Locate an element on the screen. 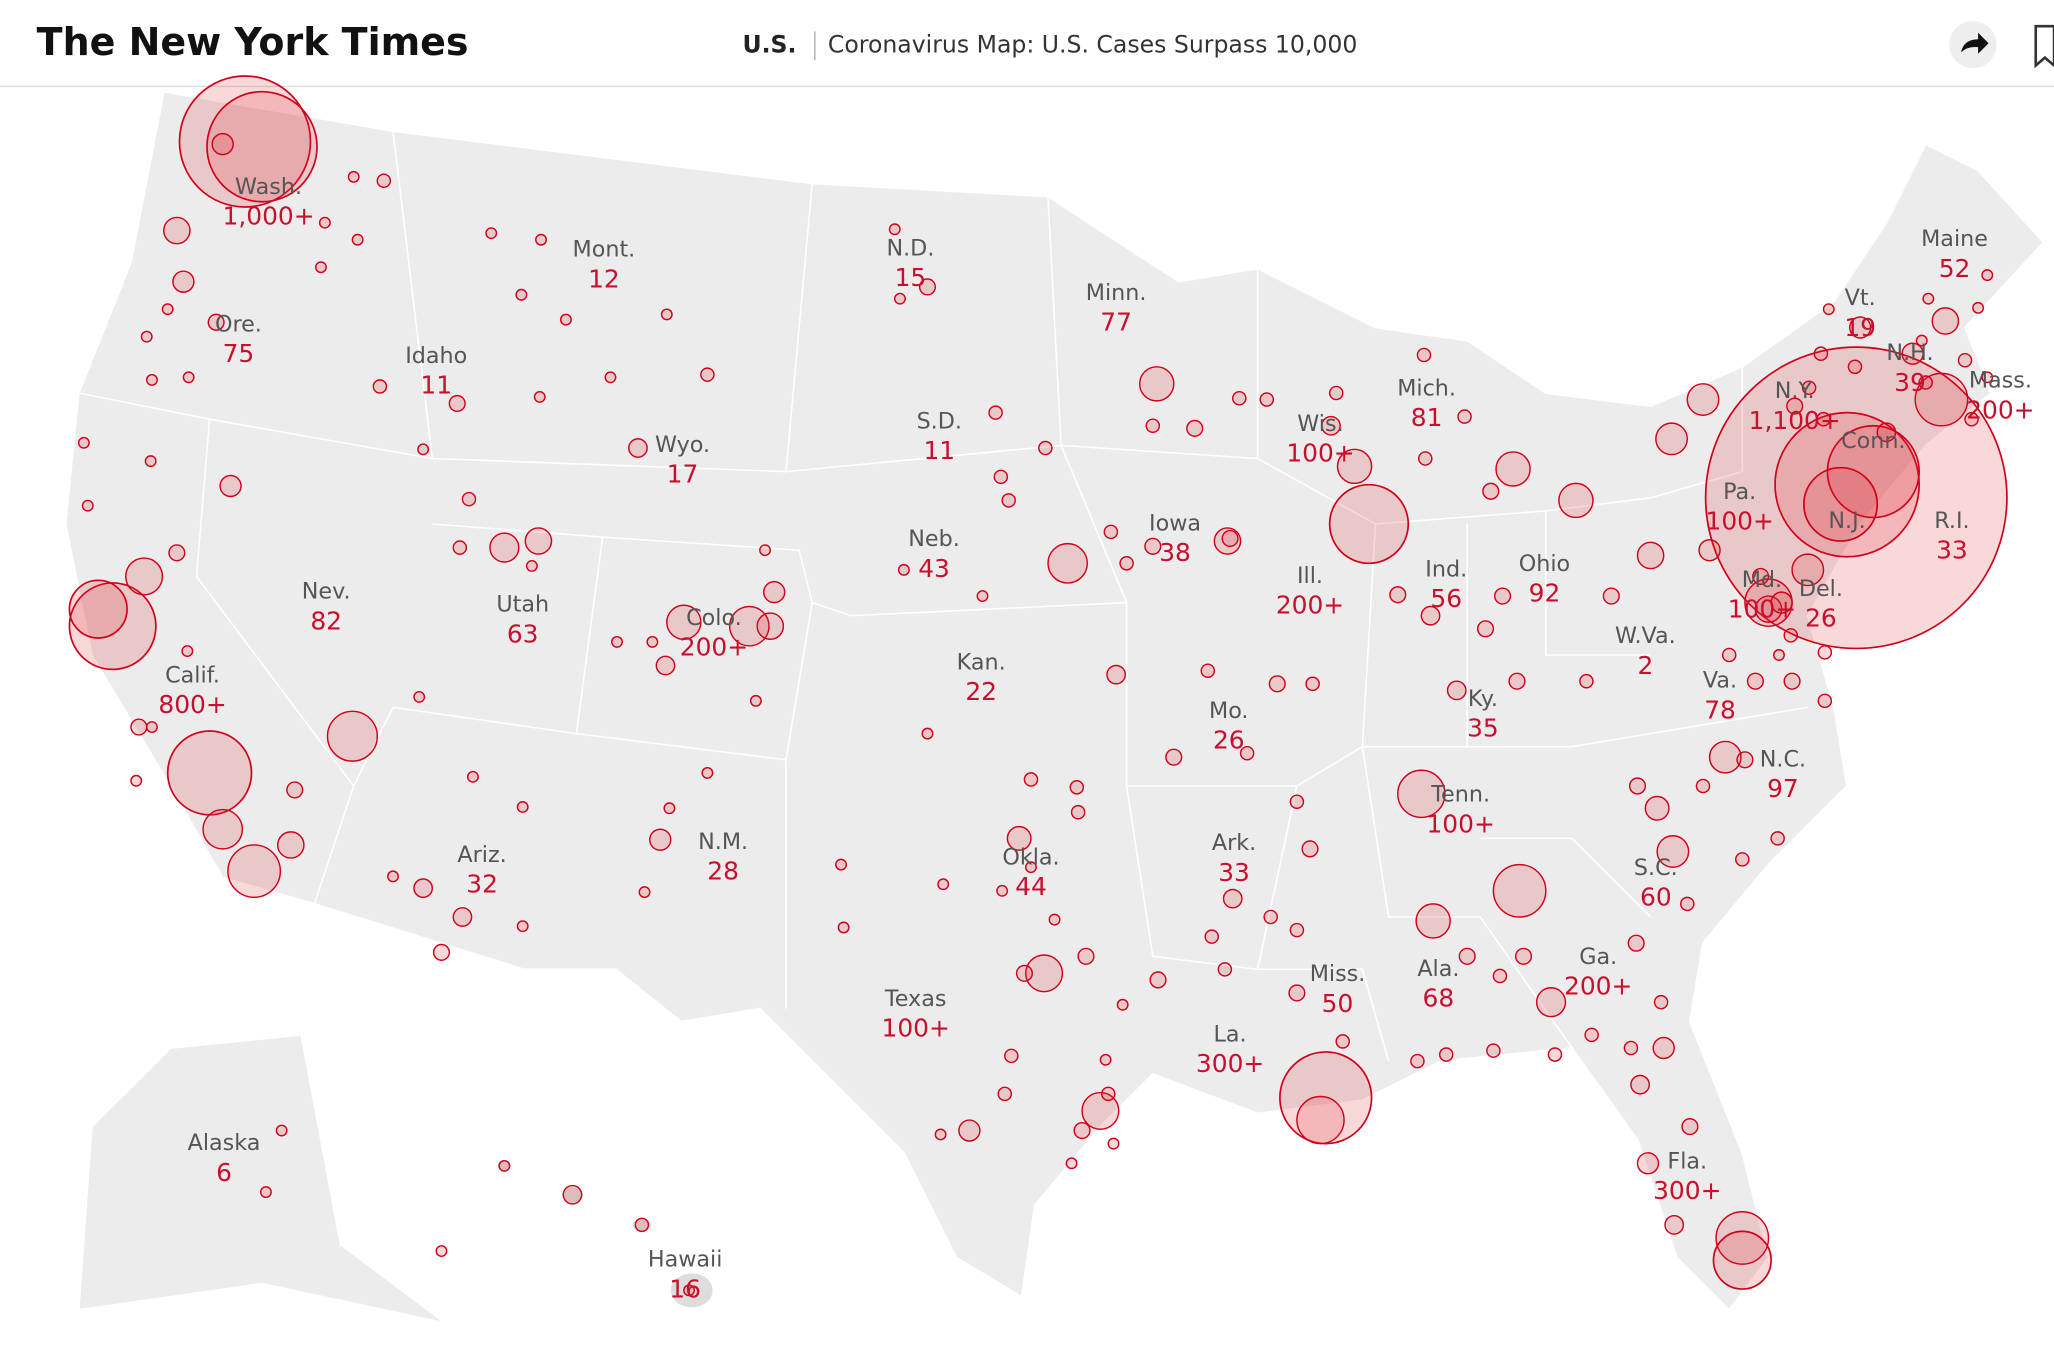 This screenshot has width=2054, height=1356. bookmark-icon is located at coordinates (2044, 46).